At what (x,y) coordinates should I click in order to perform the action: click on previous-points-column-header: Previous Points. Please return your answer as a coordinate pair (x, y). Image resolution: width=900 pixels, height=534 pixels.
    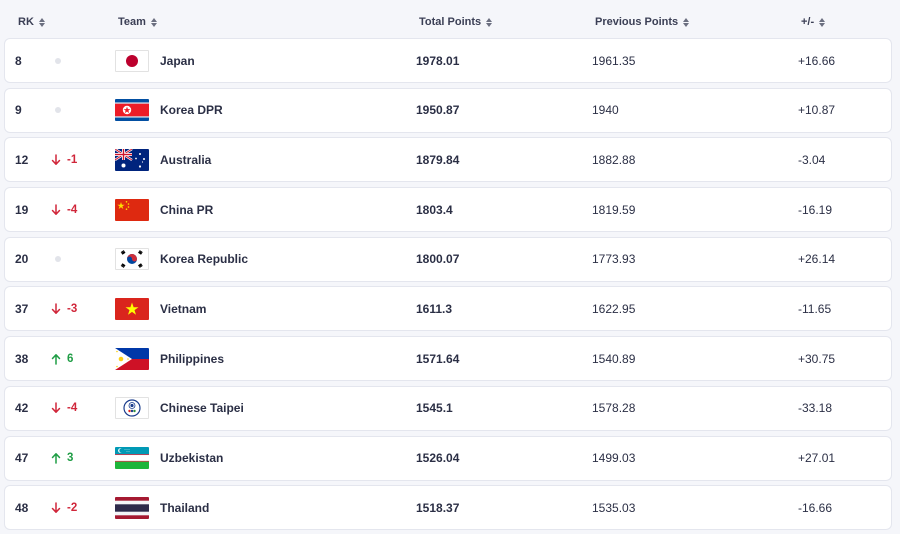
    Looking at the image, I should click on (642, 22).